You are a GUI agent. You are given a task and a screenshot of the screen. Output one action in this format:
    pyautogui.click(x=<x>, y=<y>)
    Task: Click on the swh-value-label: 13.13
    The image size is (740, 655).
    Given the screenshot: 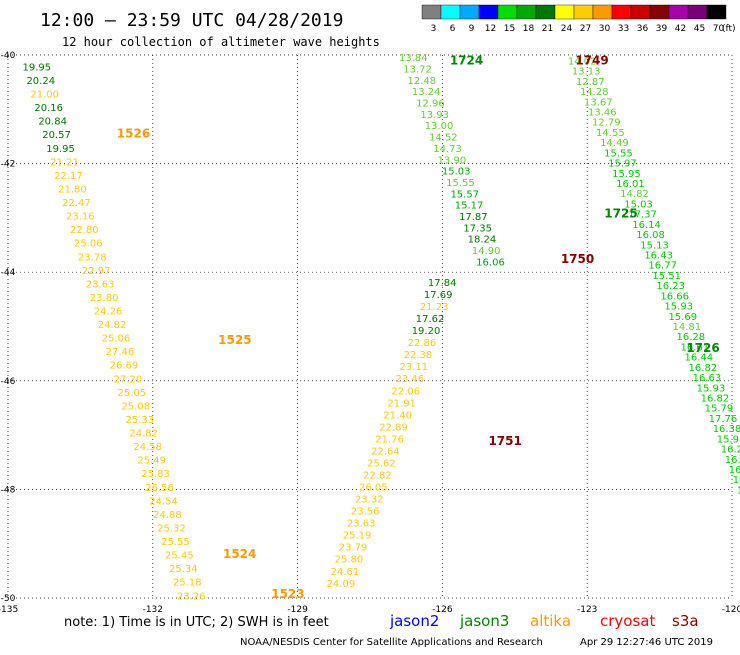 What is the action you would take?
    pyautogui.click(x=586, y=72)
    